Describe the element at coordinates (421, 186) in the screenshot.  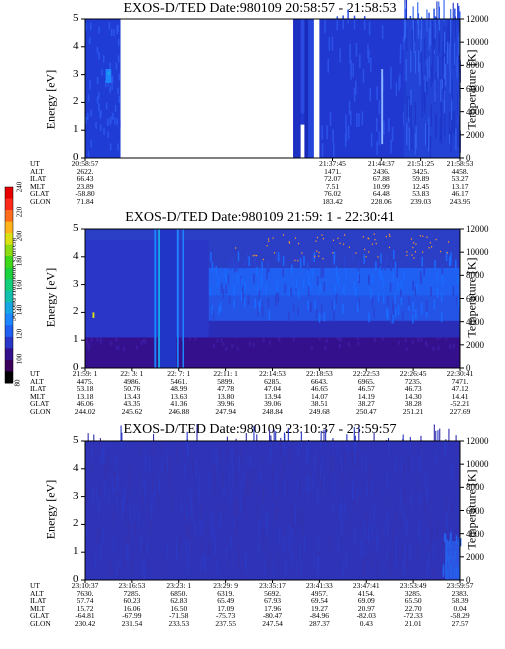
I see `orbit-value: 12.45` at that location.